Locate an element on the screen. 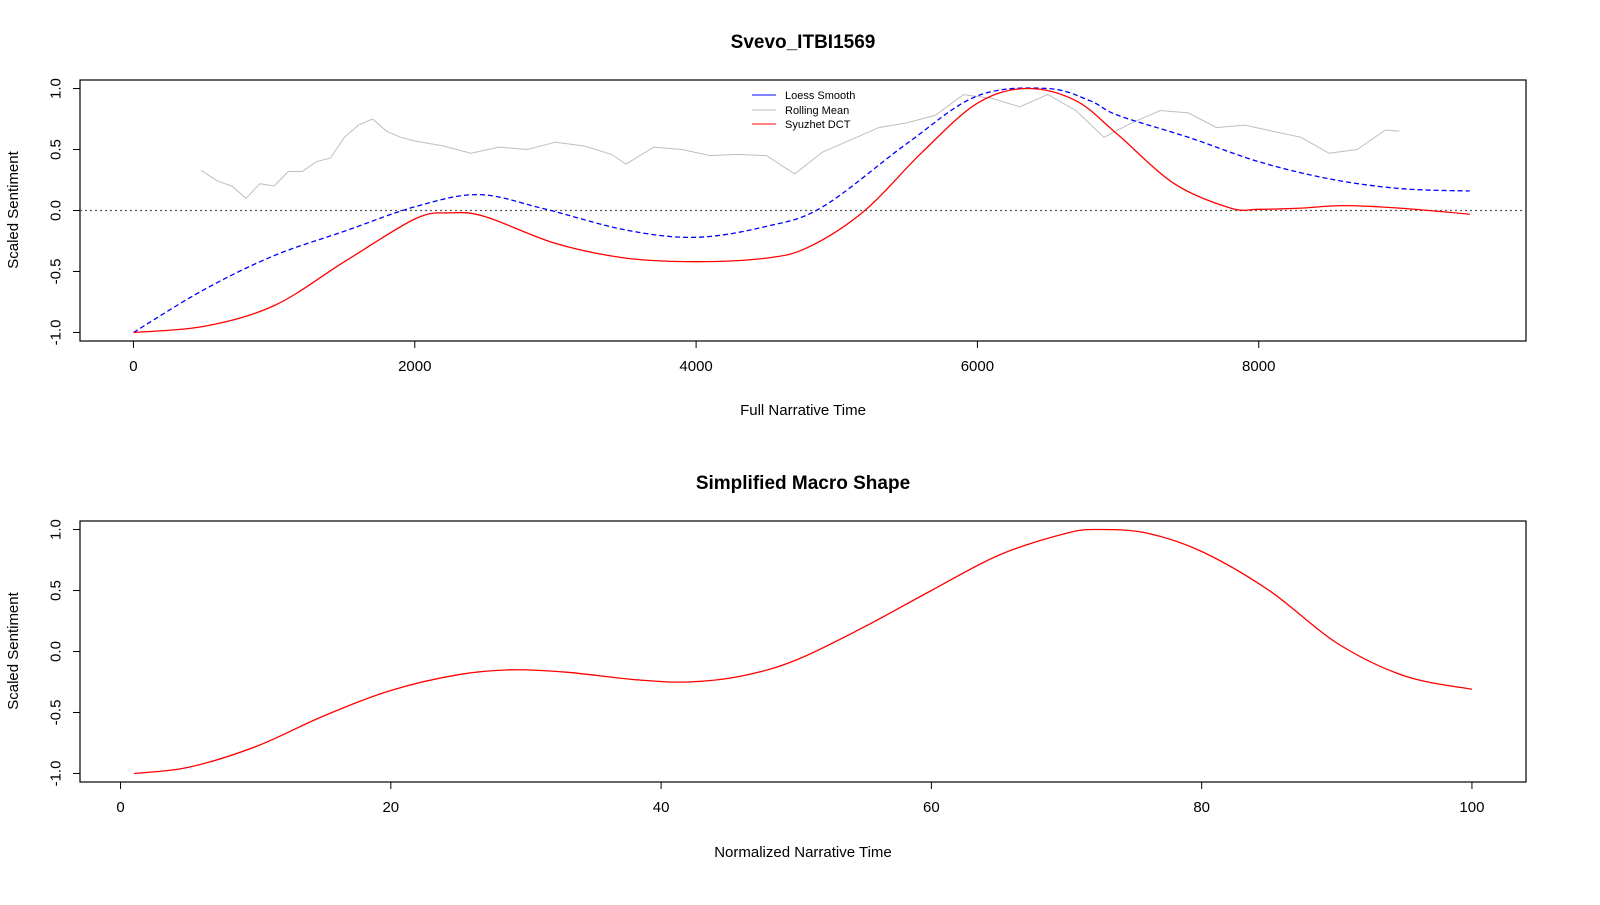  chart-title: Simplified Macro Shape is located at coordinates (803, 483).